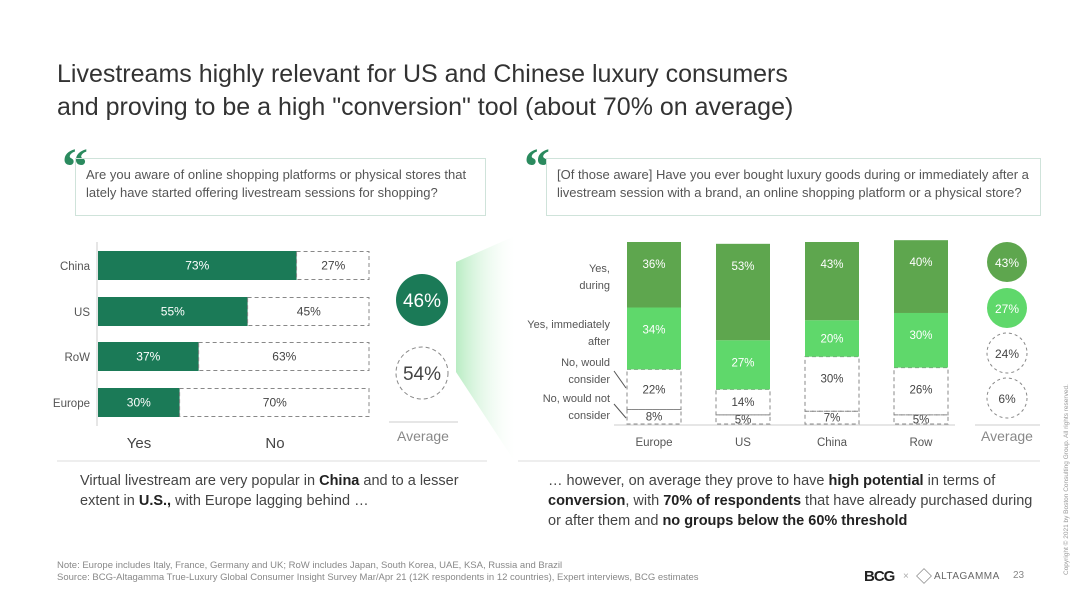 The height and width of the screenshot is (608, 1080). What do you see at coordinates (589, 380) in the screenshot?
I see `series-label-no-consider-2: consider` at bounding box center [589, 380].